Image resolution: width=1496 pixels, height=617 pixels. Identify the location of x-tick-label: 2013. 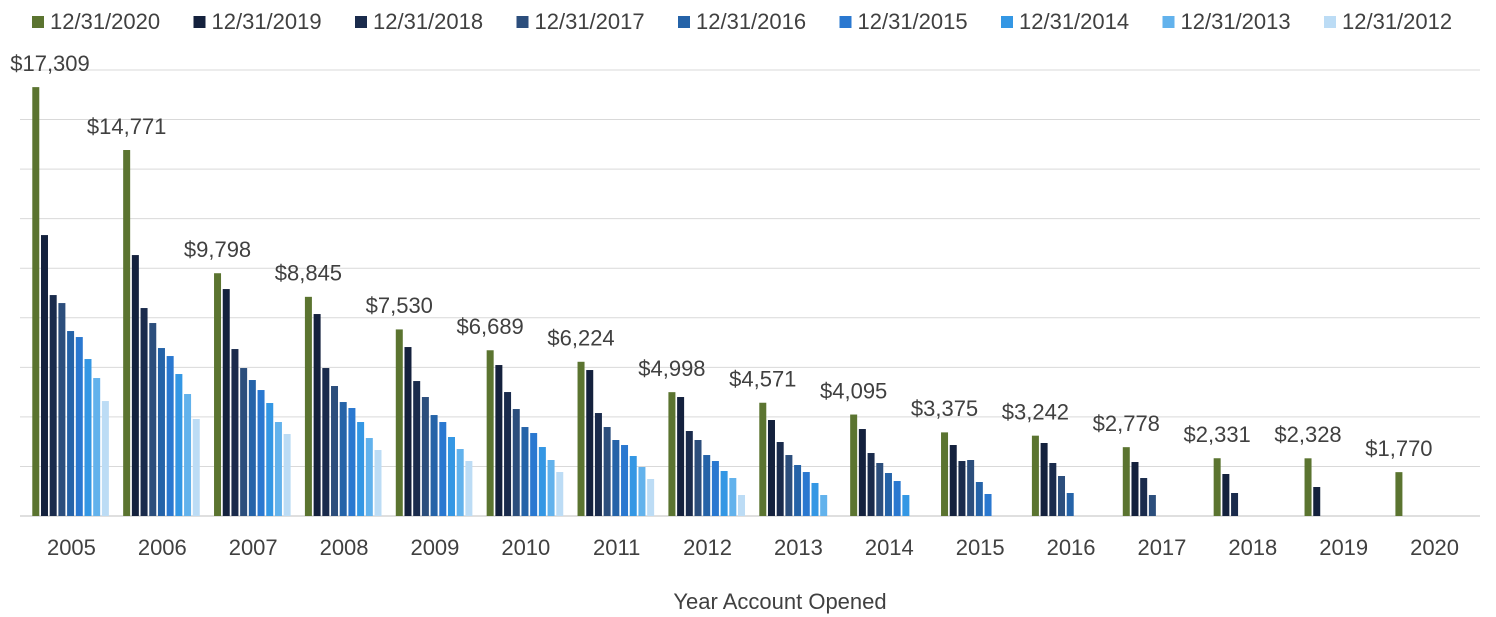
(798, 547).